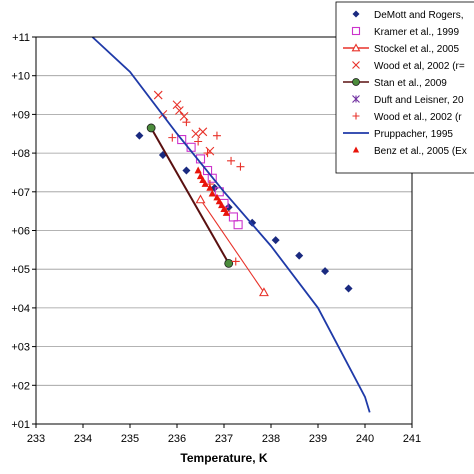 This screenshot has height=474, width=474. What do you see at coordinates (318, 439) in the screenshot?
I see `x-tick-label: 239` at bounding box center [318, 439].